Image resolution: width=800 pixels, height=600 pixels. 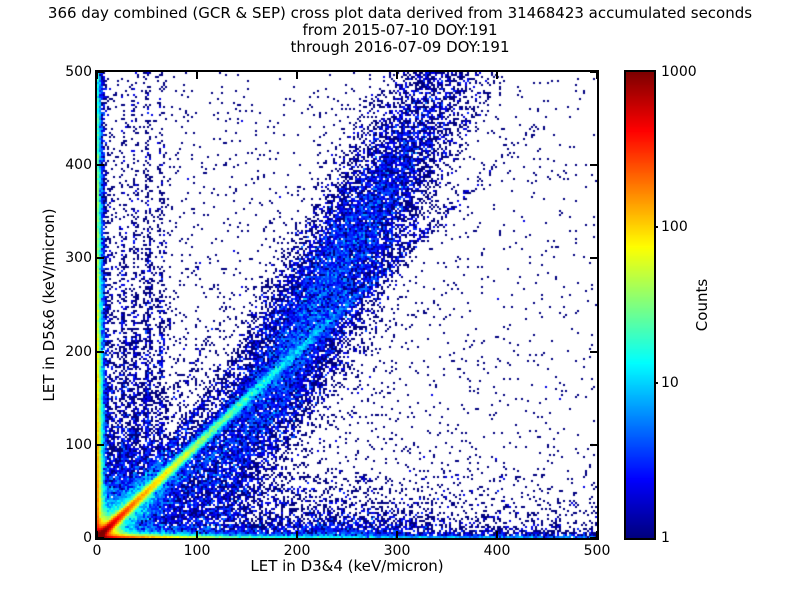 What do you see at coordinates (497, 551) in the screenshot?
I see `x-tick-label: 400` at bounding box center [497, 551].